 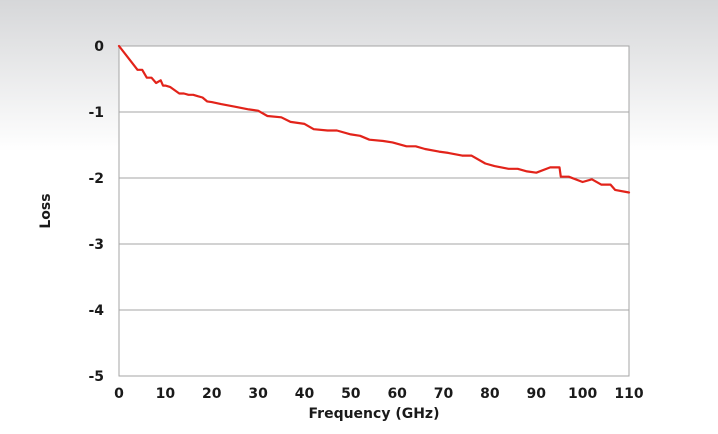 I want to click on x-tick-label: 70, so click(x=444, y=394).